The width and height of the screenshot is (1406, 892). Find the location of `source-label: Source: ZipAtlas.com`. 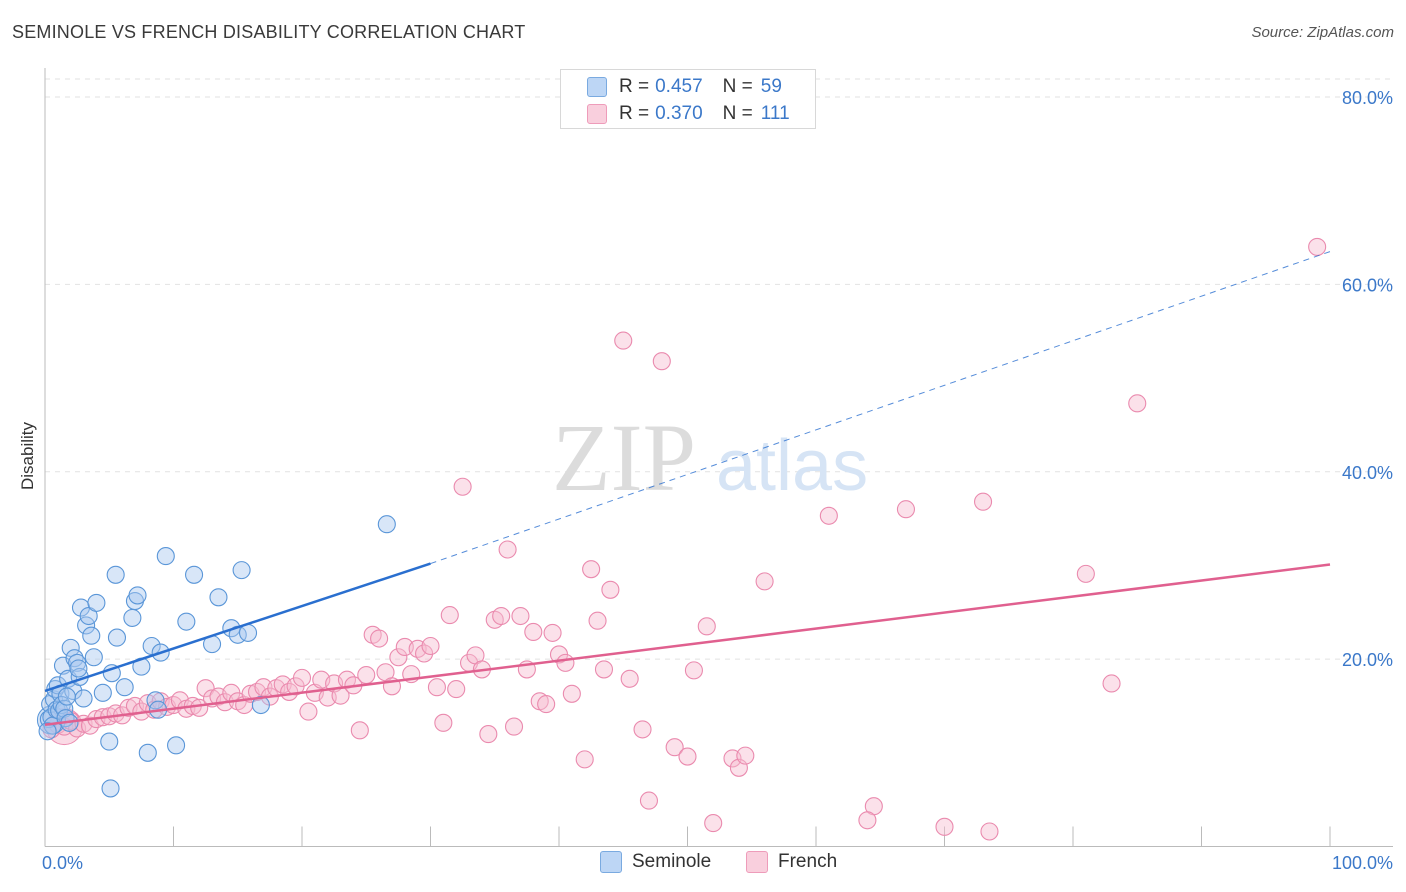

source-label: Source: ZipAtlas.com is located at coordinates (1322, 32).